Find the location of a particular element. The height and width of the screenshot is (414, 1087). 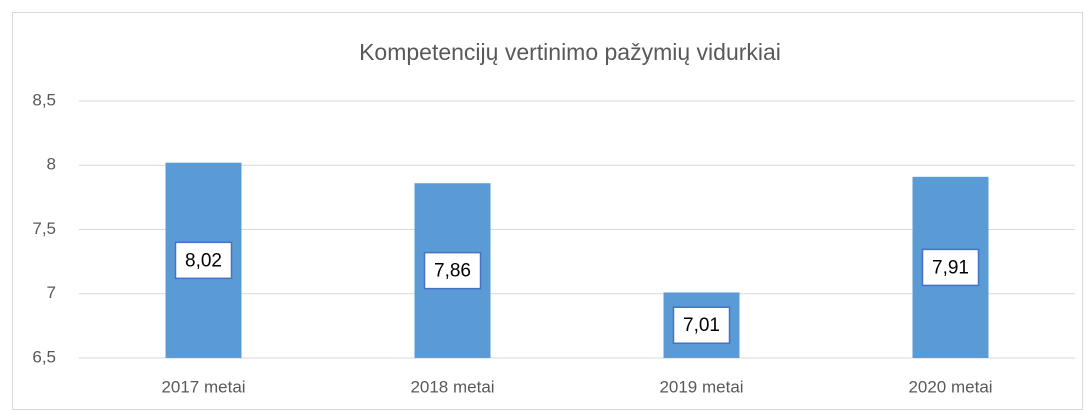

x-tick-label: 2017 metai is located at coordinates (203, 386).